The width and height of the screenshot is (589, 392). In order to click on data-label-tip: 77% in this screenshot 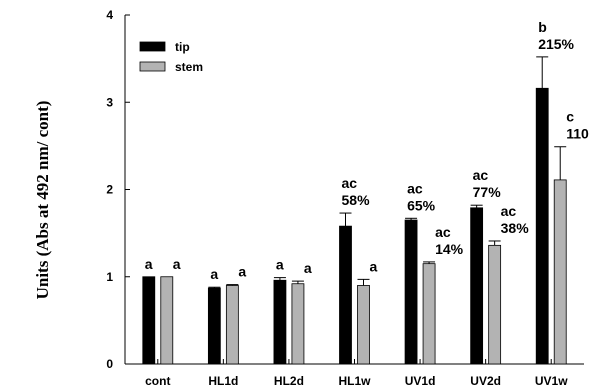, I will do `click(487, 192)`.